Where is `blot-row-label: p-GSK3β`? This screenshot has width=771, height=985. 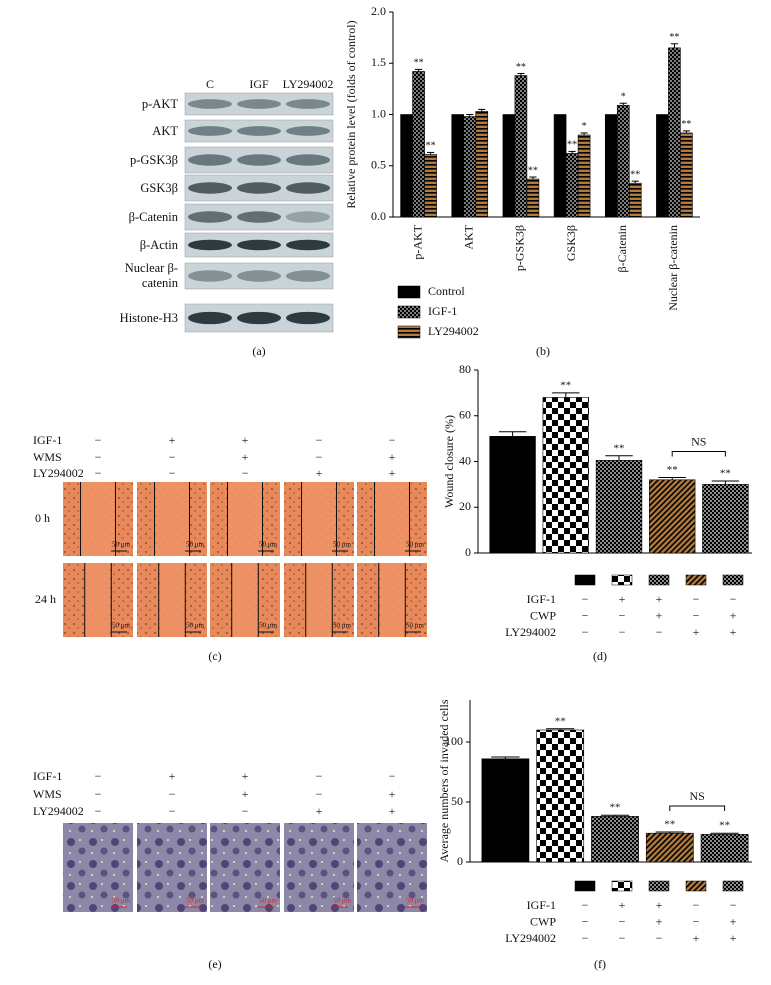 blot-row-label: p-GSK3β is located at coordinates (153, 159).